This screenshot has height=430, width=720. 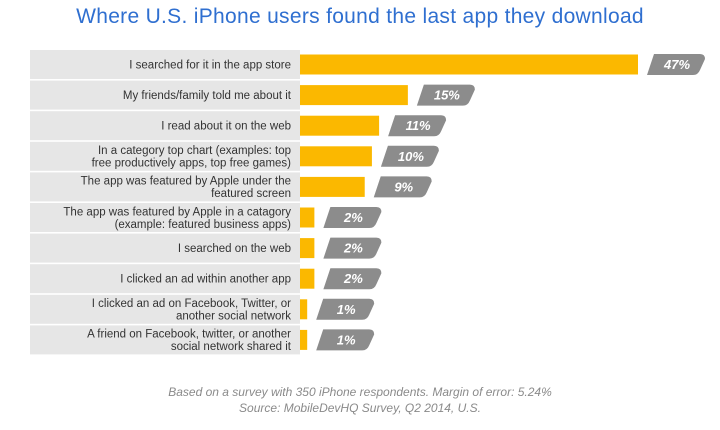 I want to click on category-label: I read about it on the web, so click(x=226, y=127).